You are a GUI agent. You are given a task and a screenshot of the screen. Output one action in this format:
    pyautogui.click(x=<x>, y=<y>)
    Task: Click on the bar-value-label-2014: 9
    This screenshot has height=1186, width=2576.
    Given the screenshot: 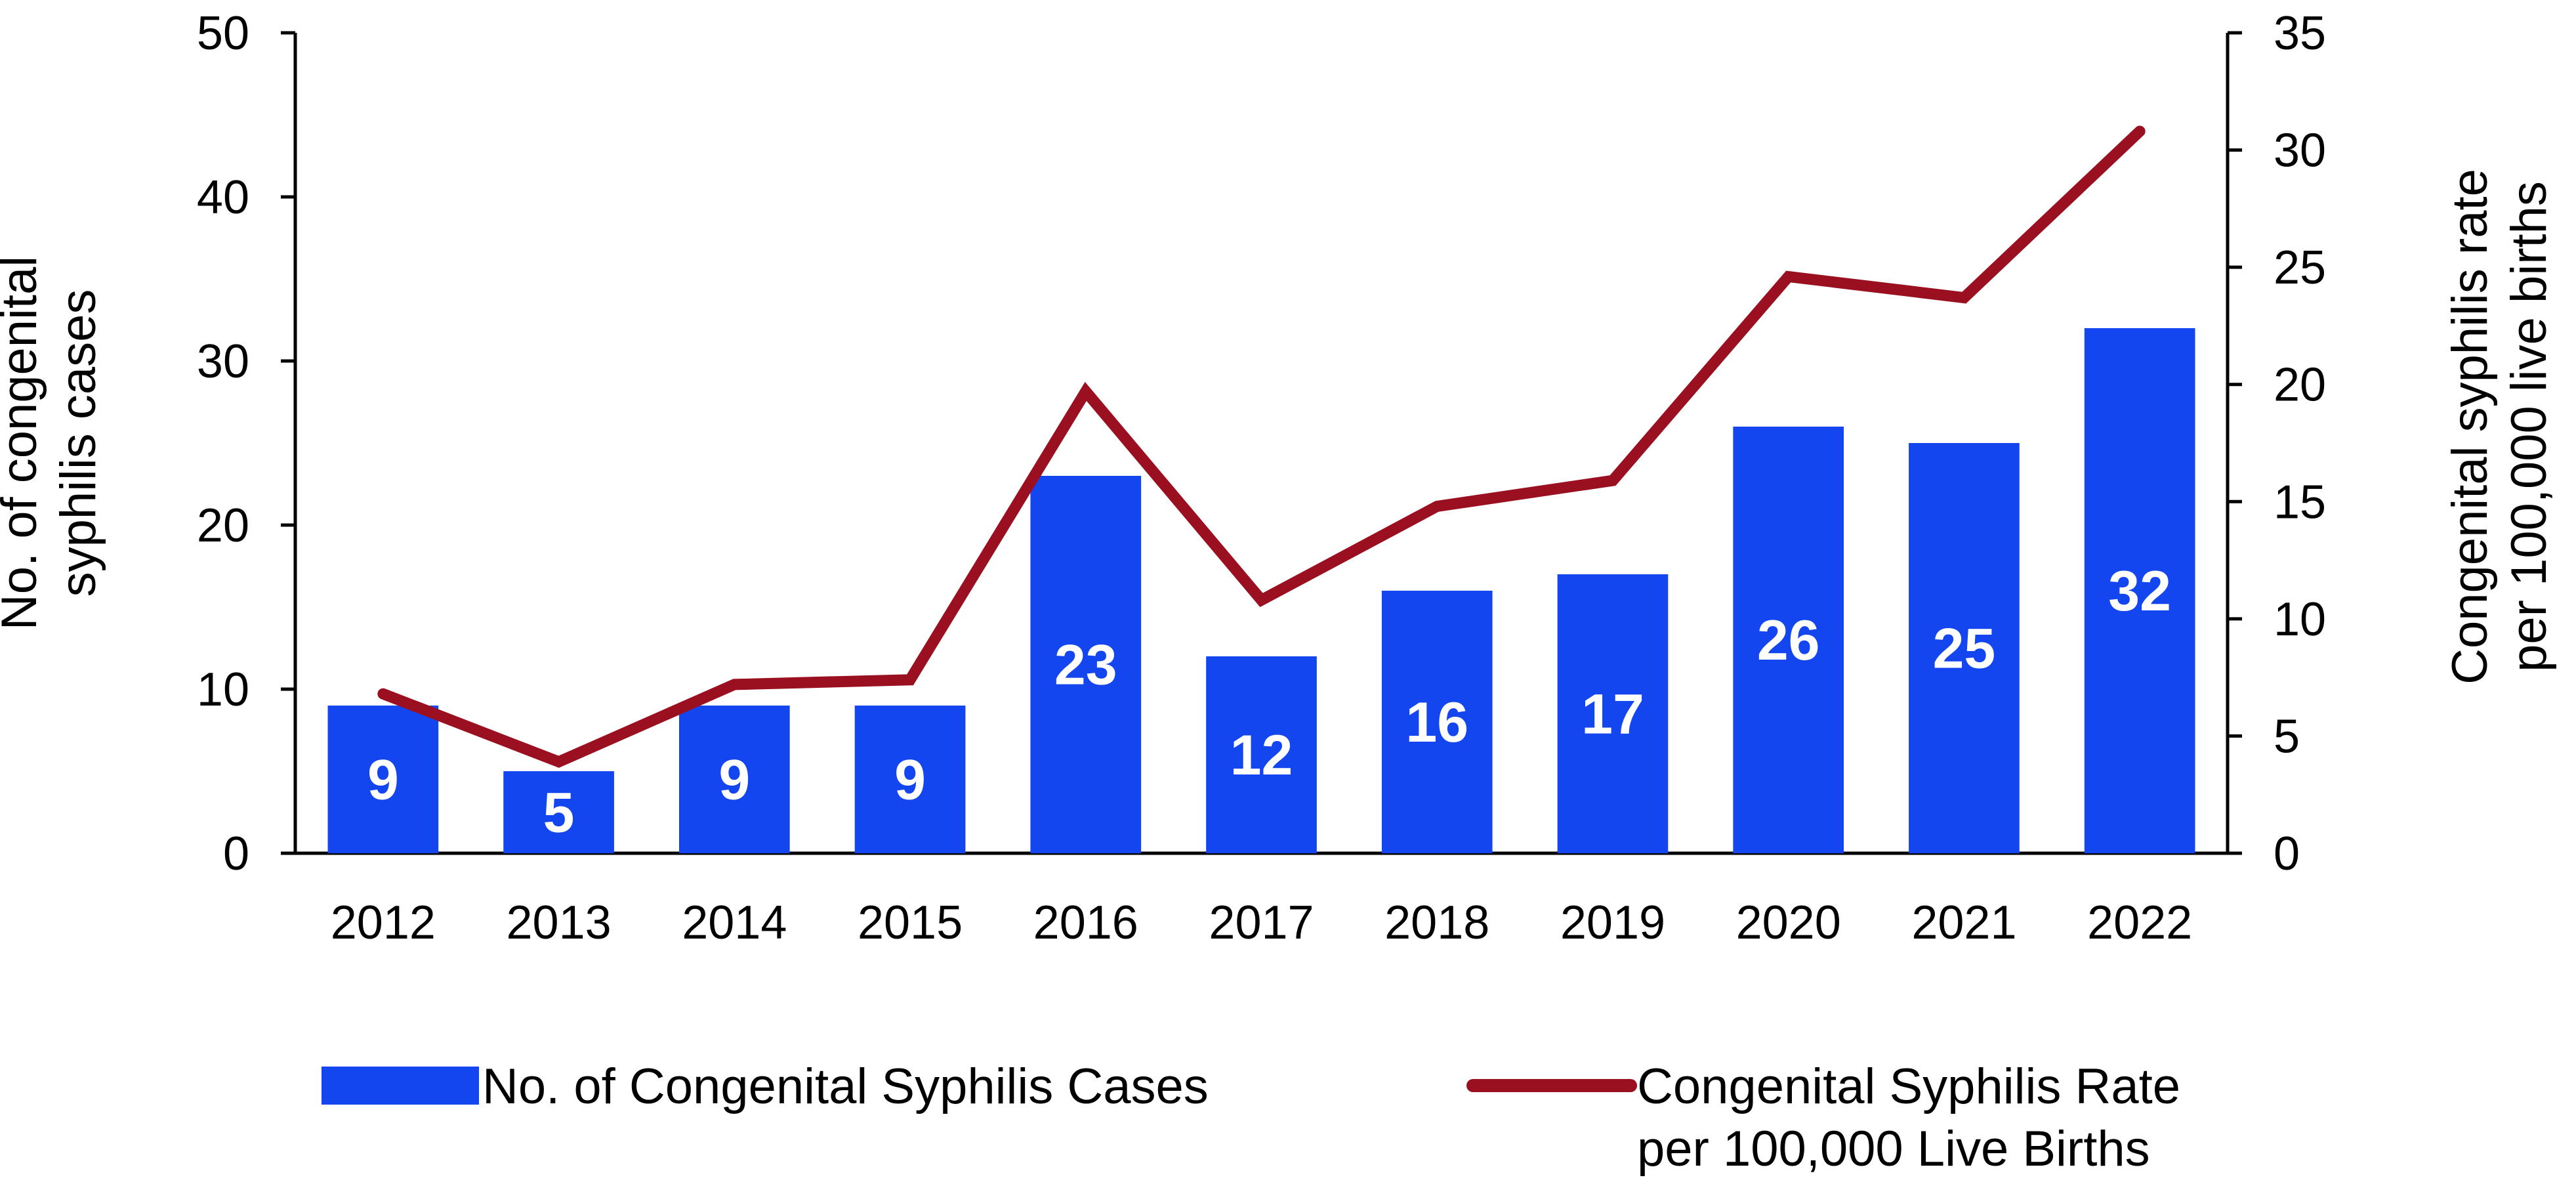 What is the action you would take?
    pyautogui.click(x=734, y=780)
    